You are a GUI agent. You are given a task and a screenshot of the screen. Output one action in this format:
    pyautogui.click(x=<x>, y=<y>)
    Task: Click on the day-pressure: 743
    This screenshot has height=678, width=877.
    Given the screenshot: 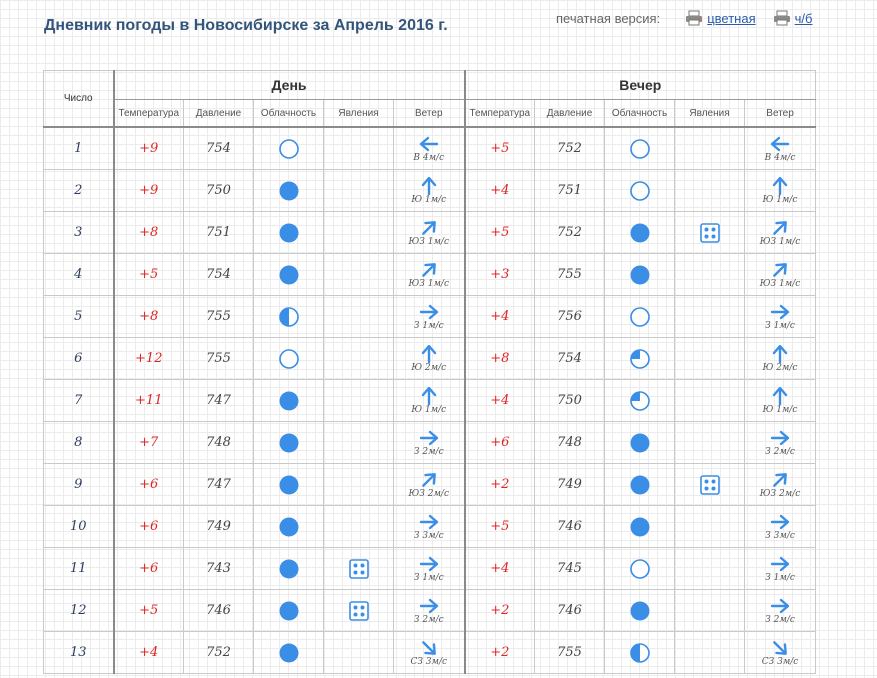 What is the action you would take?
    pyautogui.click(x=218, y=568)
    